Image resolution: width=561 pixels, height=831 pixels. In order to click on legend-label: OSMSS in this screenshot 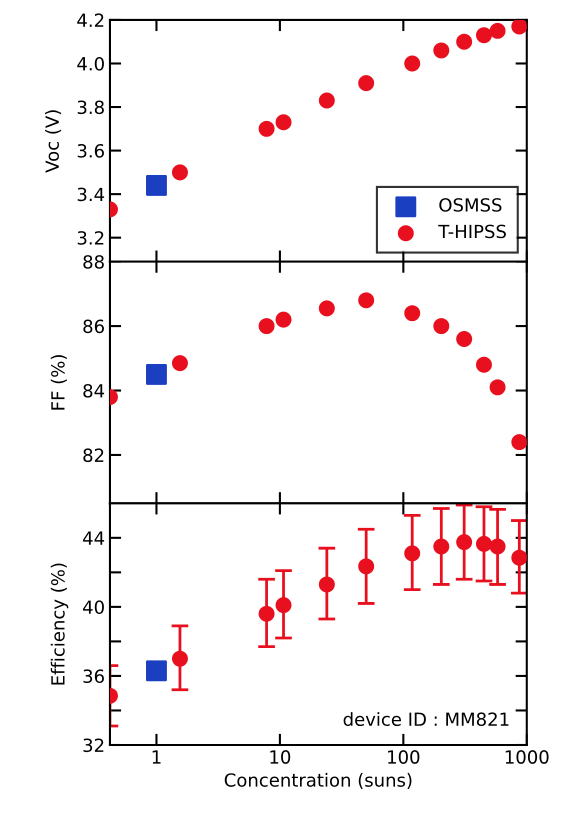, I will do `click(470, 205)`.